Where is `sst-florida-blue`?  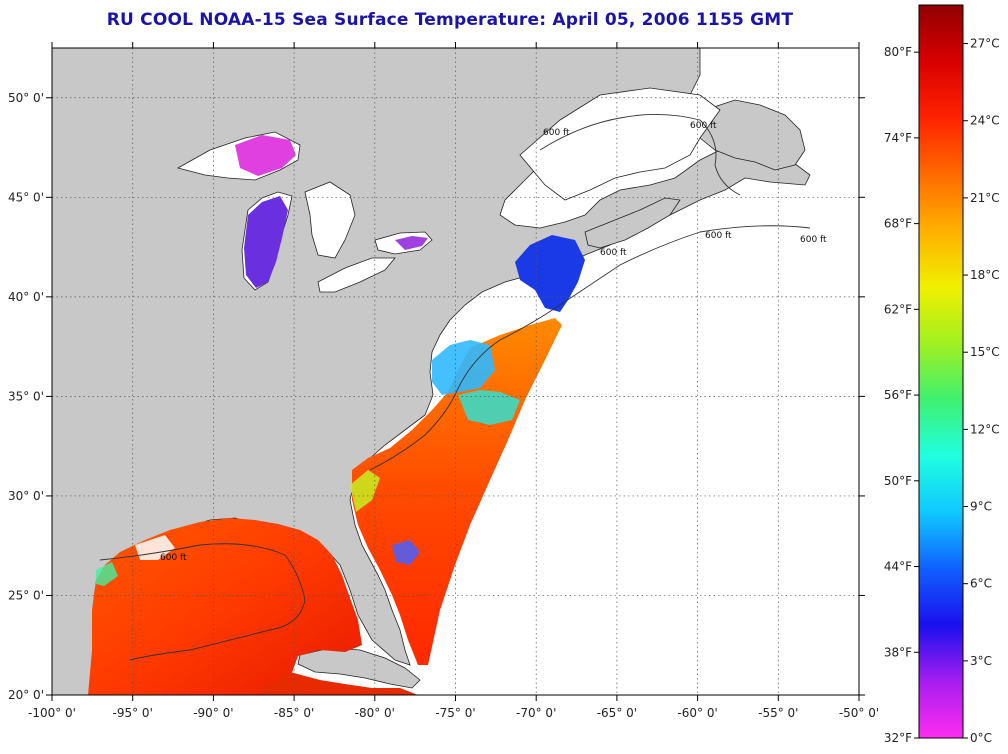 sst-florida-blue is located at coordinates (406, 552).